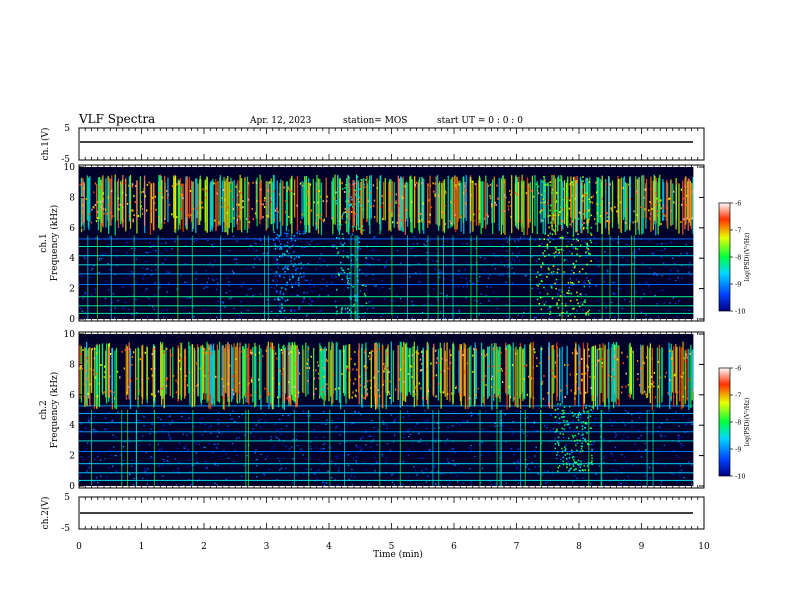 The height and width of the screenshot is (612, 792). What do you see at coordinates (72, 396) in the screenshot?
I see `ytick-label: 6` at bounding box center [72, 396].